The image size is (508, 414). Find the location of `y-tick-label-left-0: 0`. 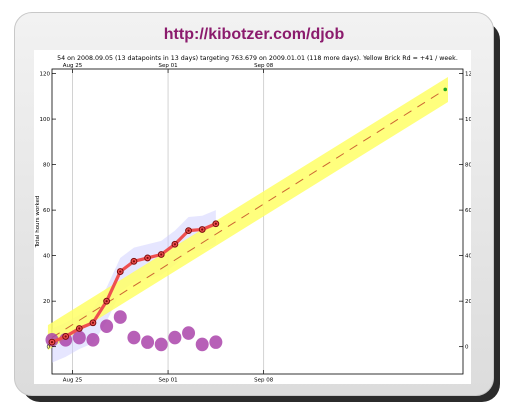

y-tick-label-left-0: 0 is located at coordinates (49, 348).